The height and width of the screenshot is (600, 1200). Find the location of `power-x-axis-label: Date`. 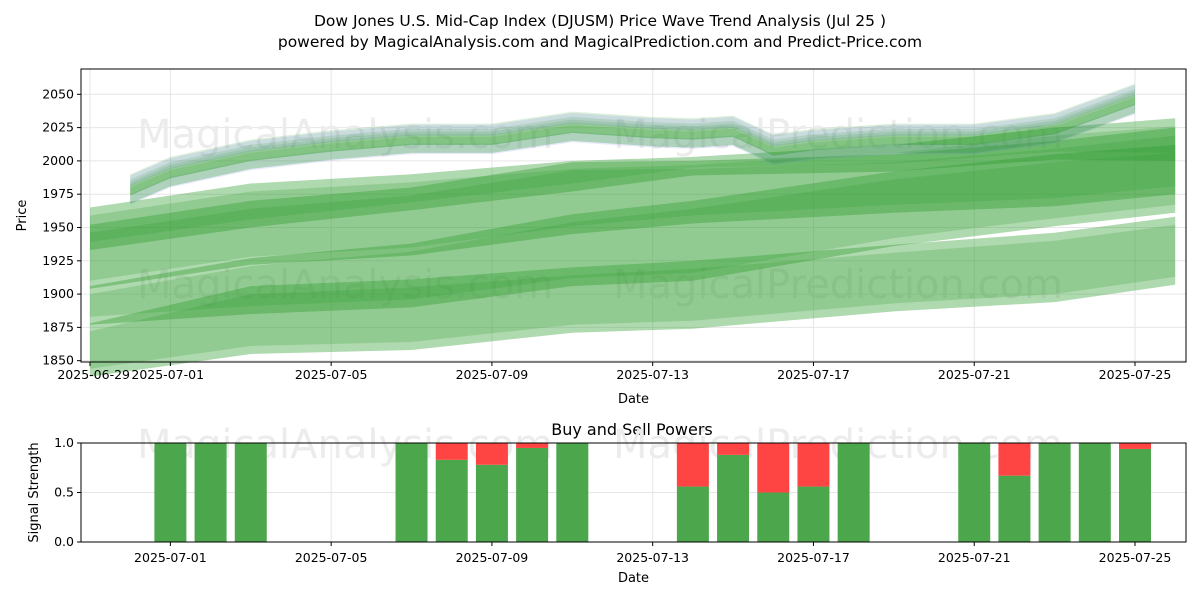

power-x-axis-label: Date is located at coordinates (633, 578).